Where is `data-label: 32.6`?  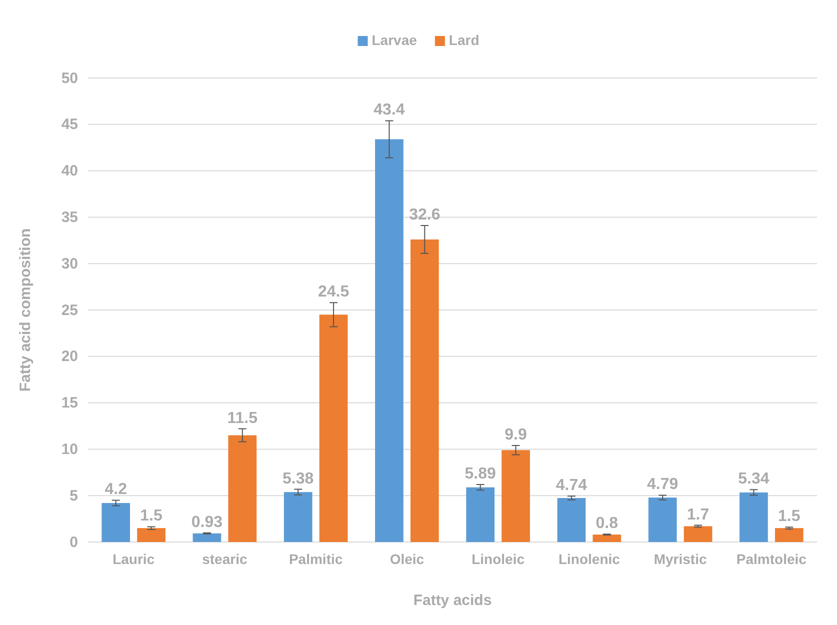 data-label: 32.6 is located at coordinates (424, 215).